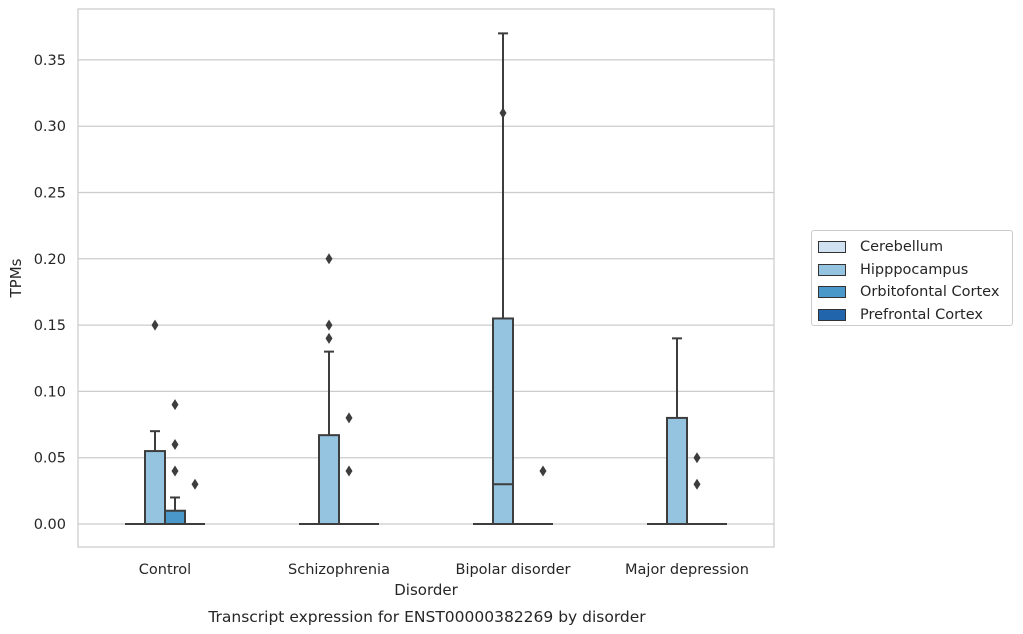 Image resolution: width=1023 pixels, height=634 pixels. I want to click on y-tick-labels: 0.00 0.05 0.10 0.15 0.20 0.25 0.30 0.35, so click(50, 293).